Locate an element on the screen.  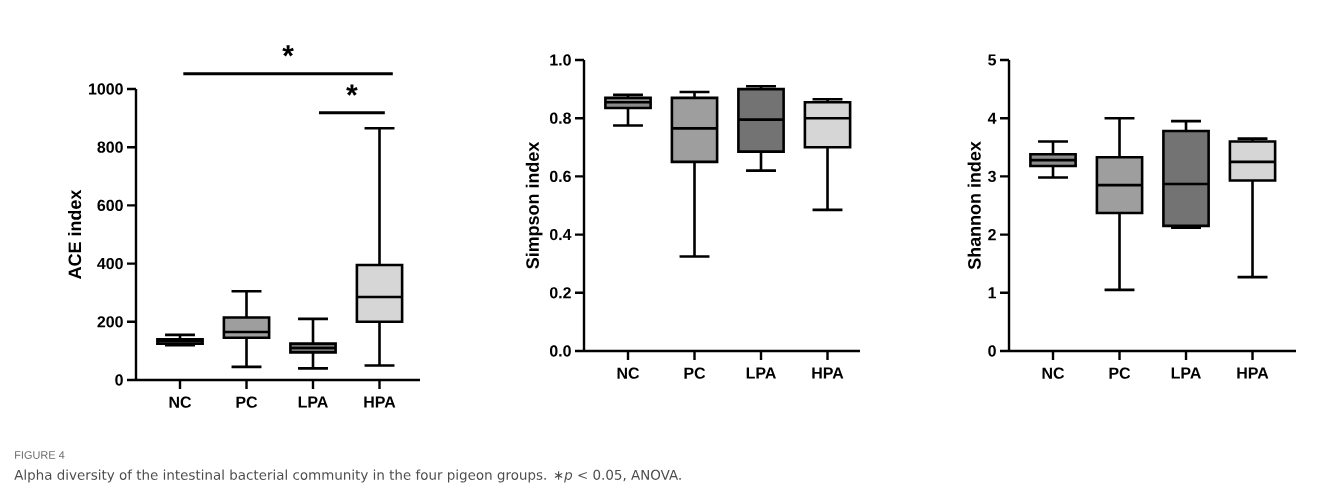
caption: FIGURE 4 is located at coordinates (40, 455).